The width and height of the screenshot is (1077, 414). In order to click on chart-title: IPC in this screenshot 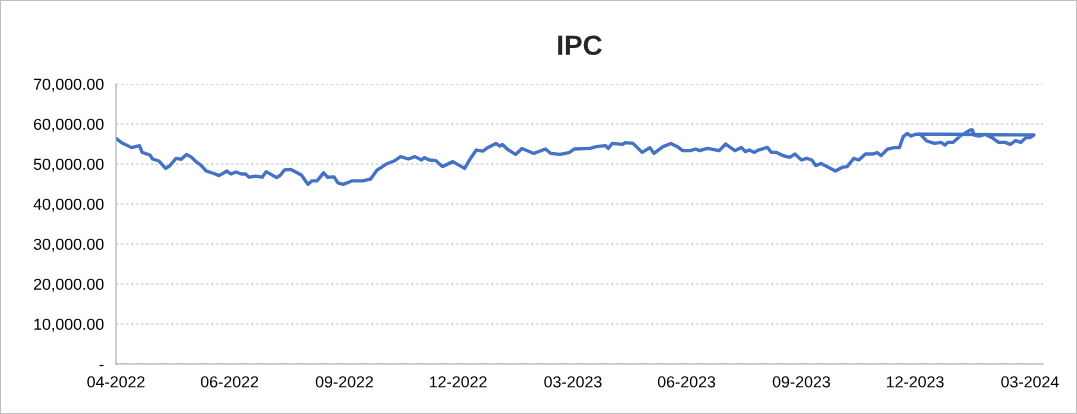, I will do `click(580, 45)`.